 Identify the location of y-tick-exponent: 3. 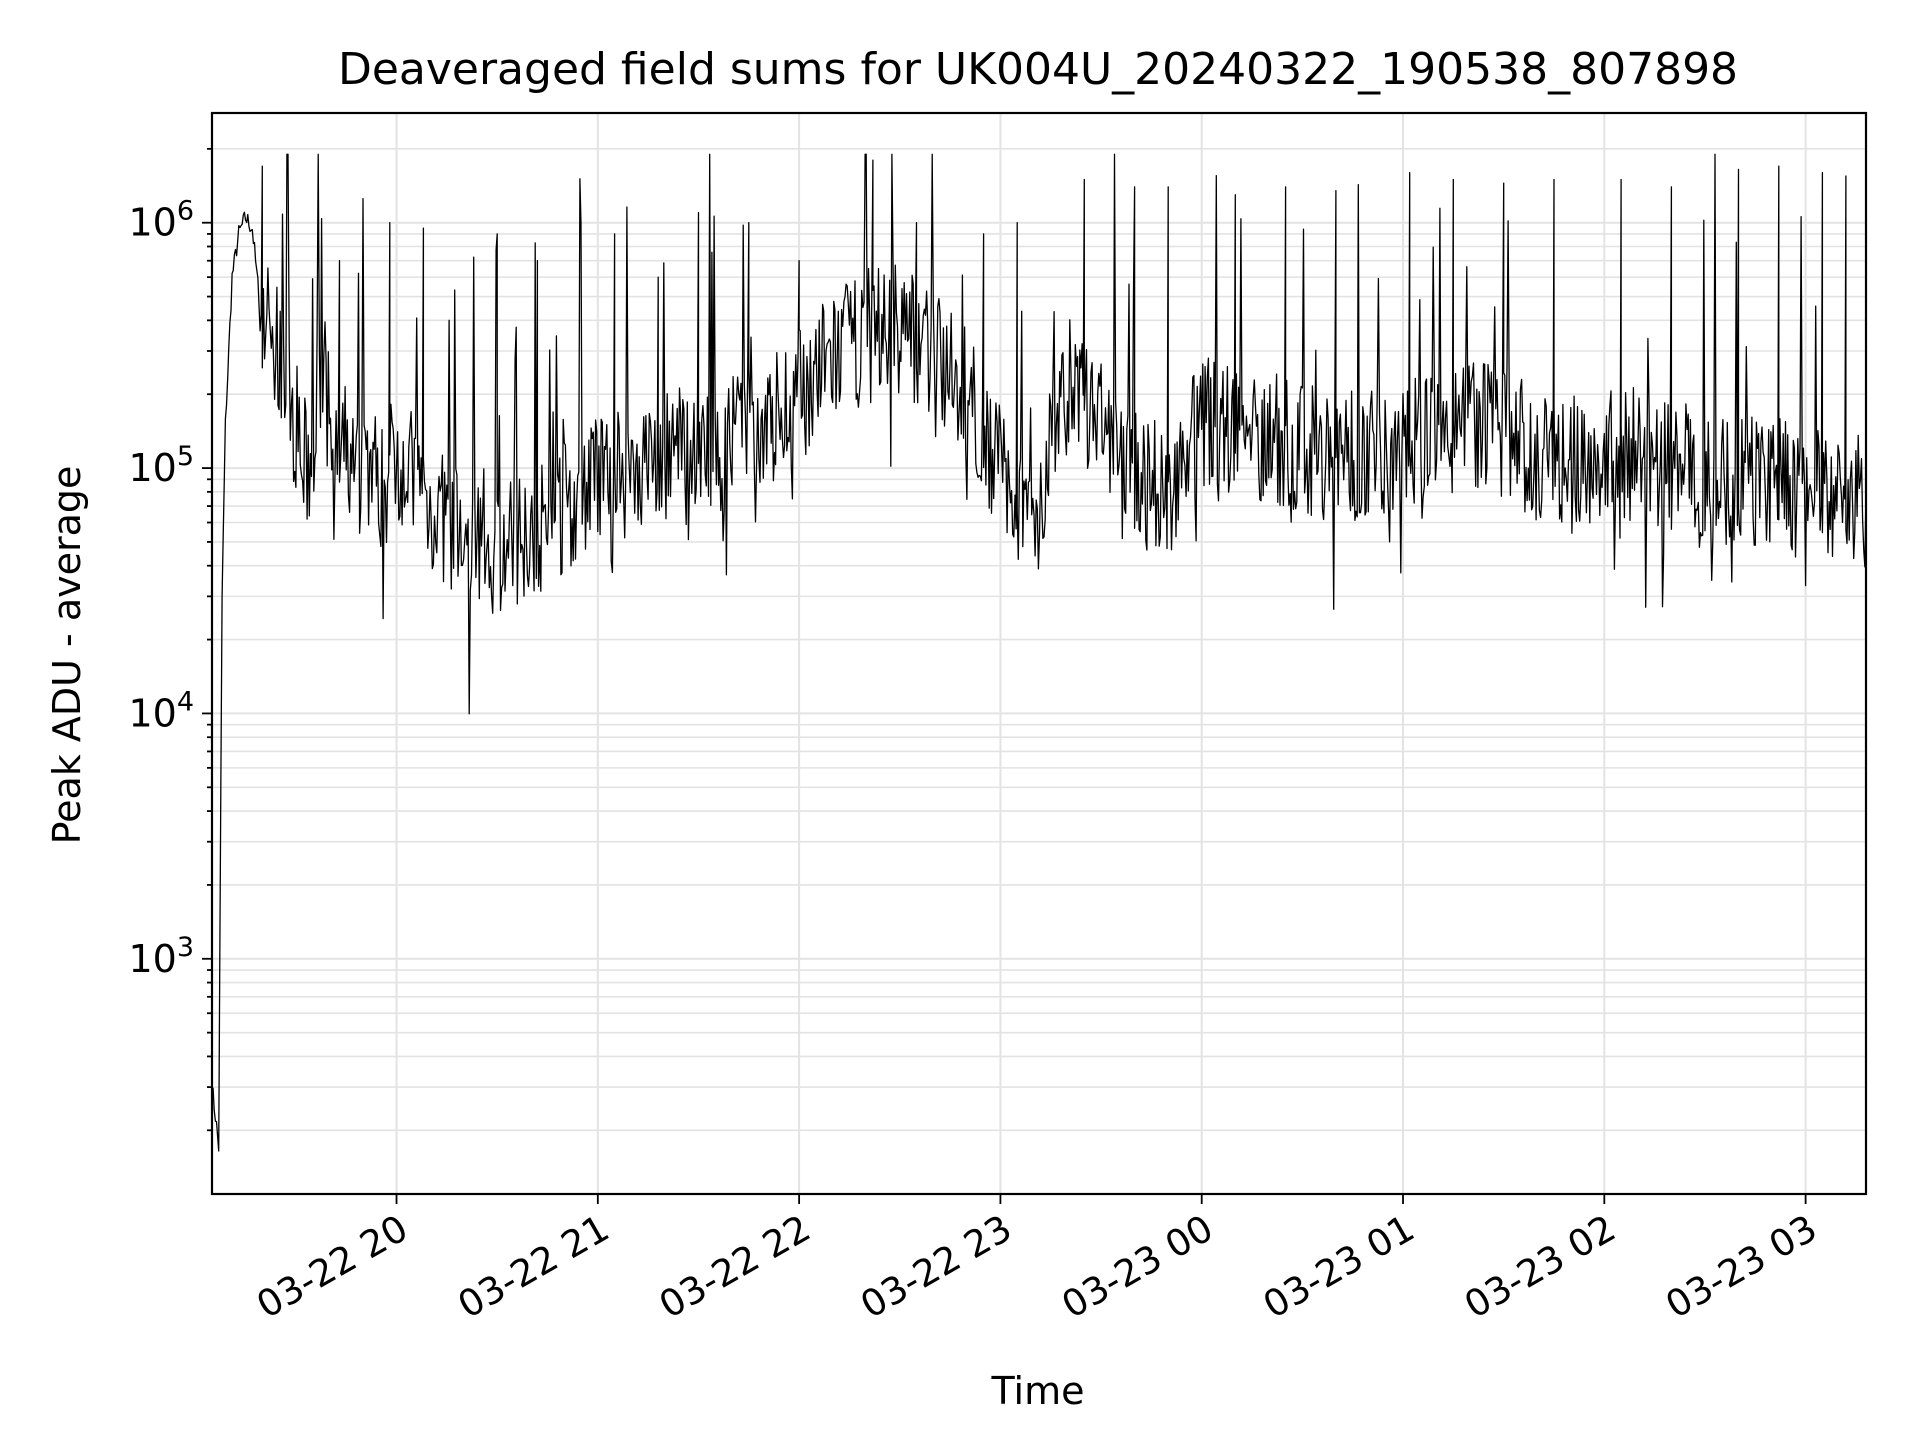
(185, 947).